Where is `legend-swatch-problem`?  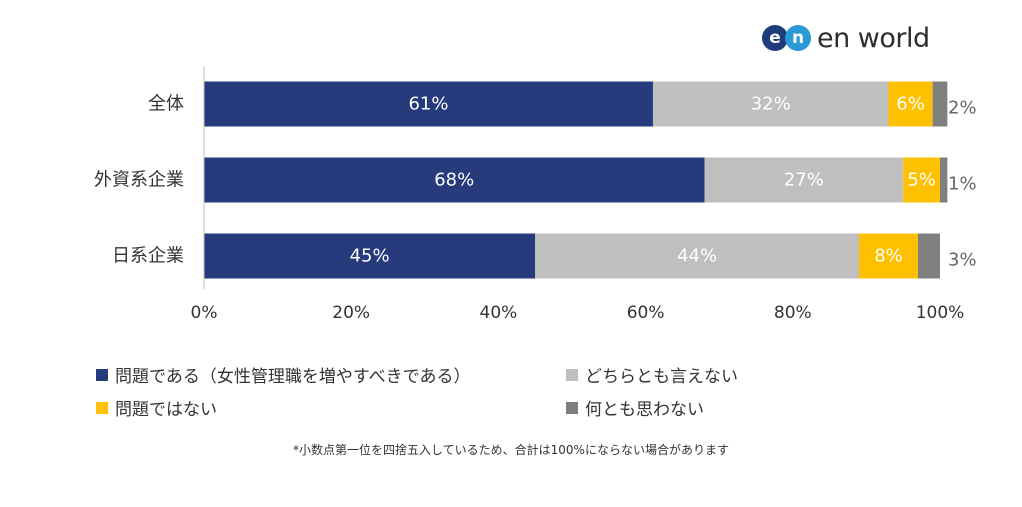 legend-swatch-problem is located at coordinates (102, 374).